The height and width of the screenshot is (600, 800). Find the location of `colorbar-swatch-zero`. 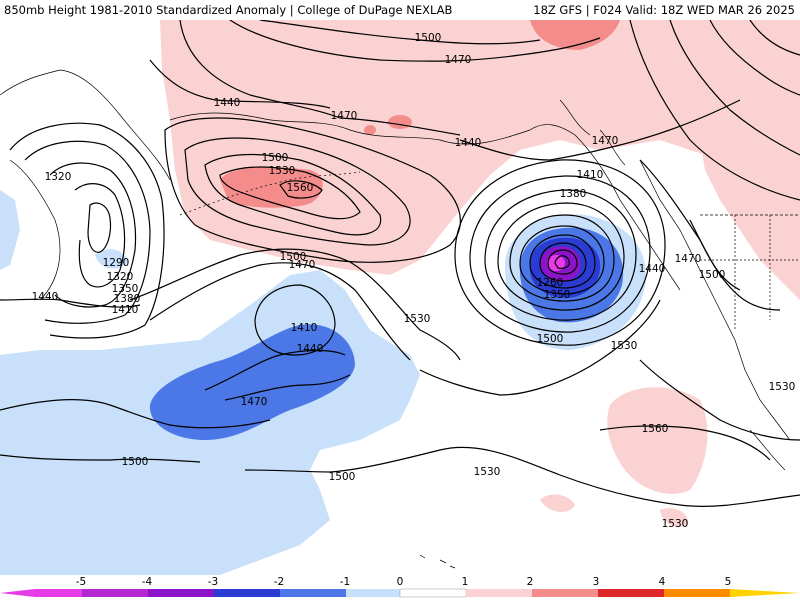

colorbar-swatch-zero is located at coordinates (433, 593).